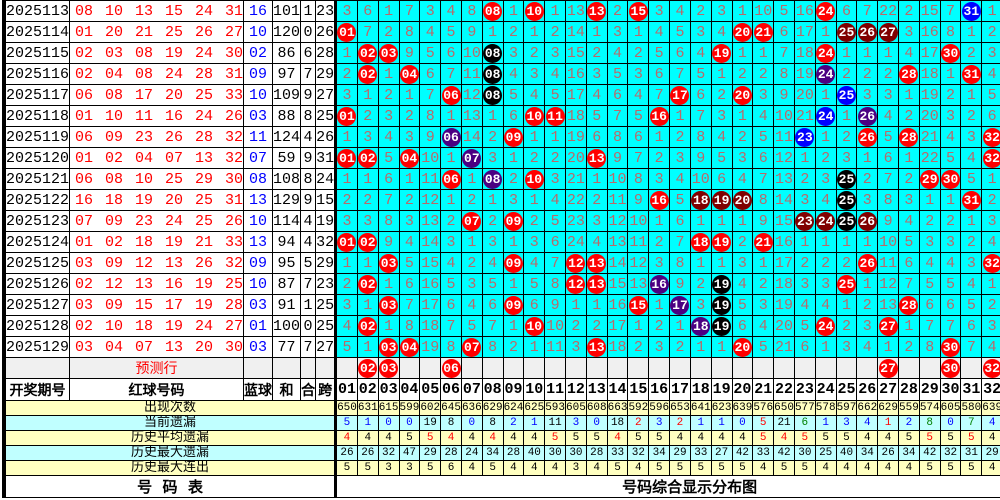 The width and height of the screenshot is (1000, 500). What do you see at coordinates (493, 74) in the screenshot?
I see `drawn-number-ball: 08` at bounding box center [493, 74].